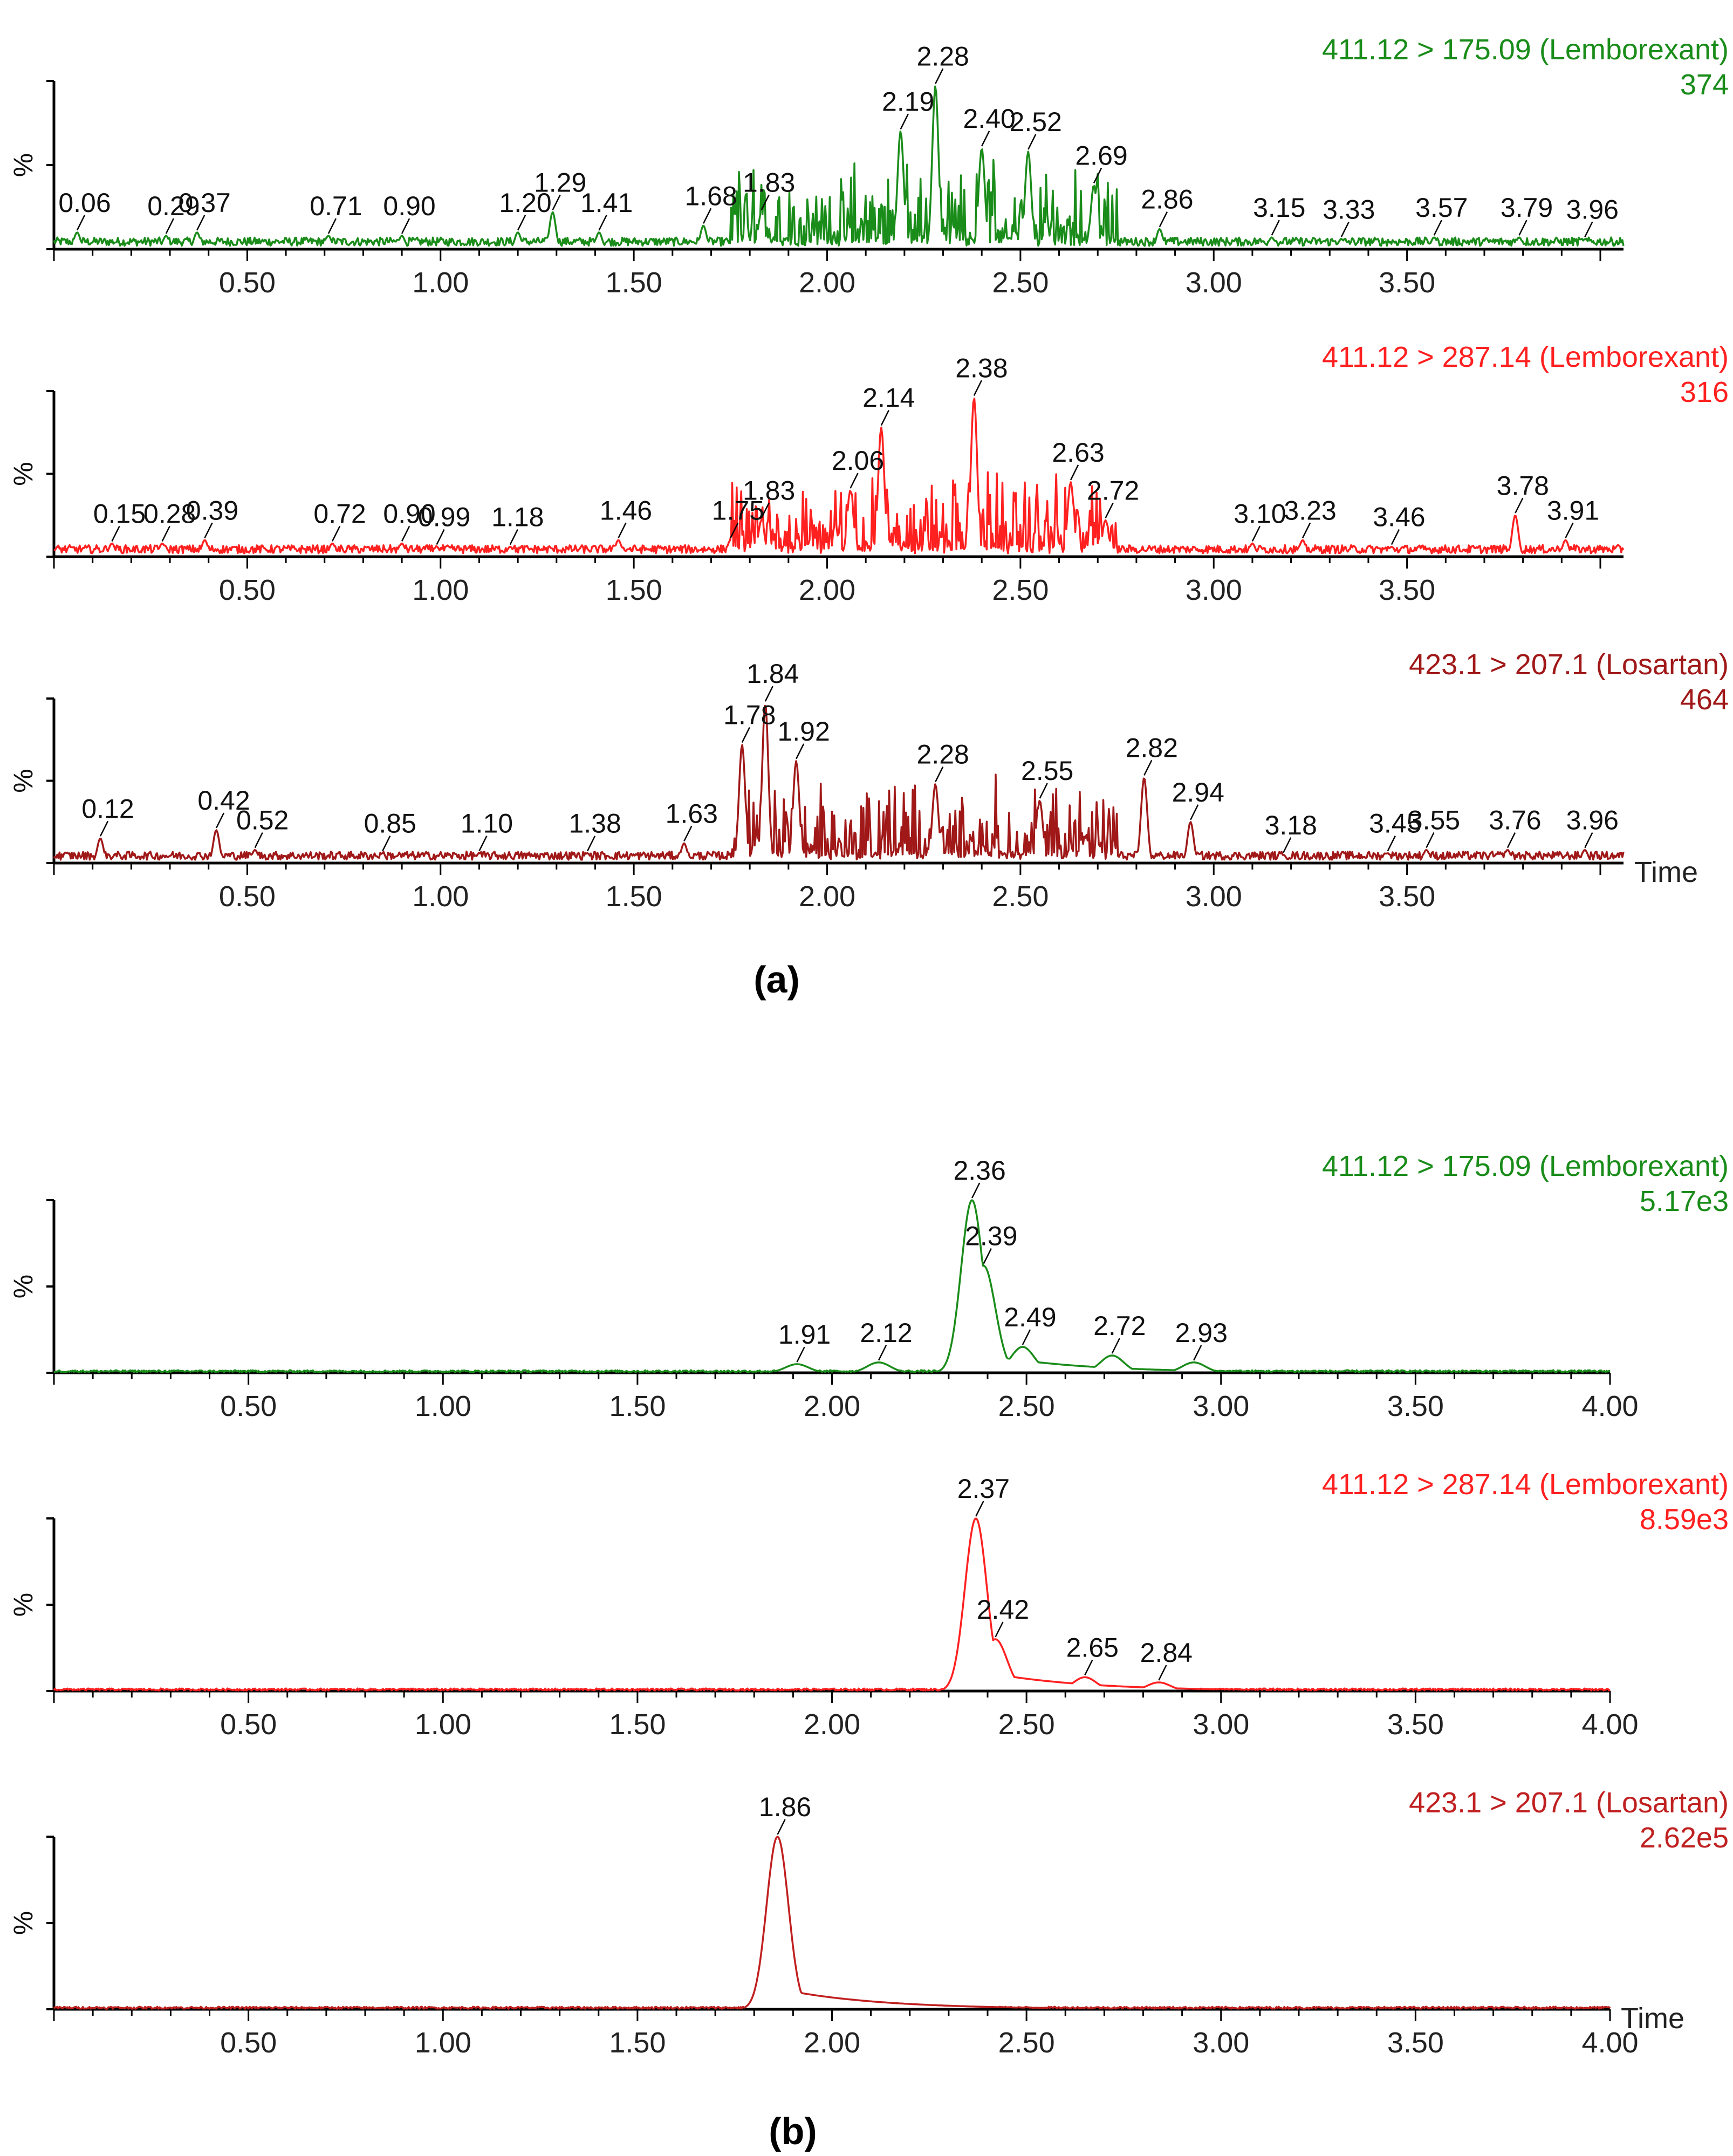 The height and width of the screenshot is (2156, 1733). Describe the element at coordinates (1569, 1803) in the screenshot. I see `trace-transition-label: 423.1 > 207.1 (Losartan)` at that location.